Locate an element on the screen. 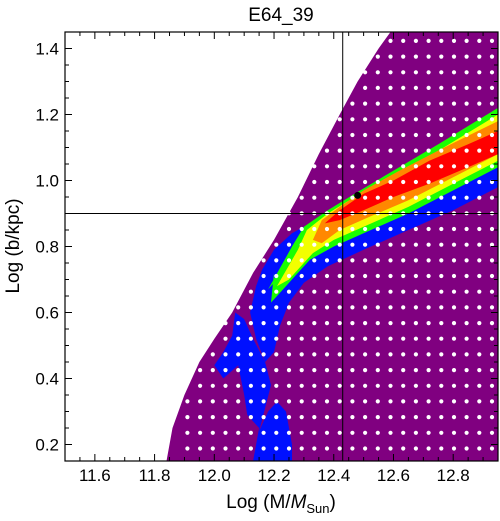  y-tick-label: 0.6 is located at coordinates (47, 313).